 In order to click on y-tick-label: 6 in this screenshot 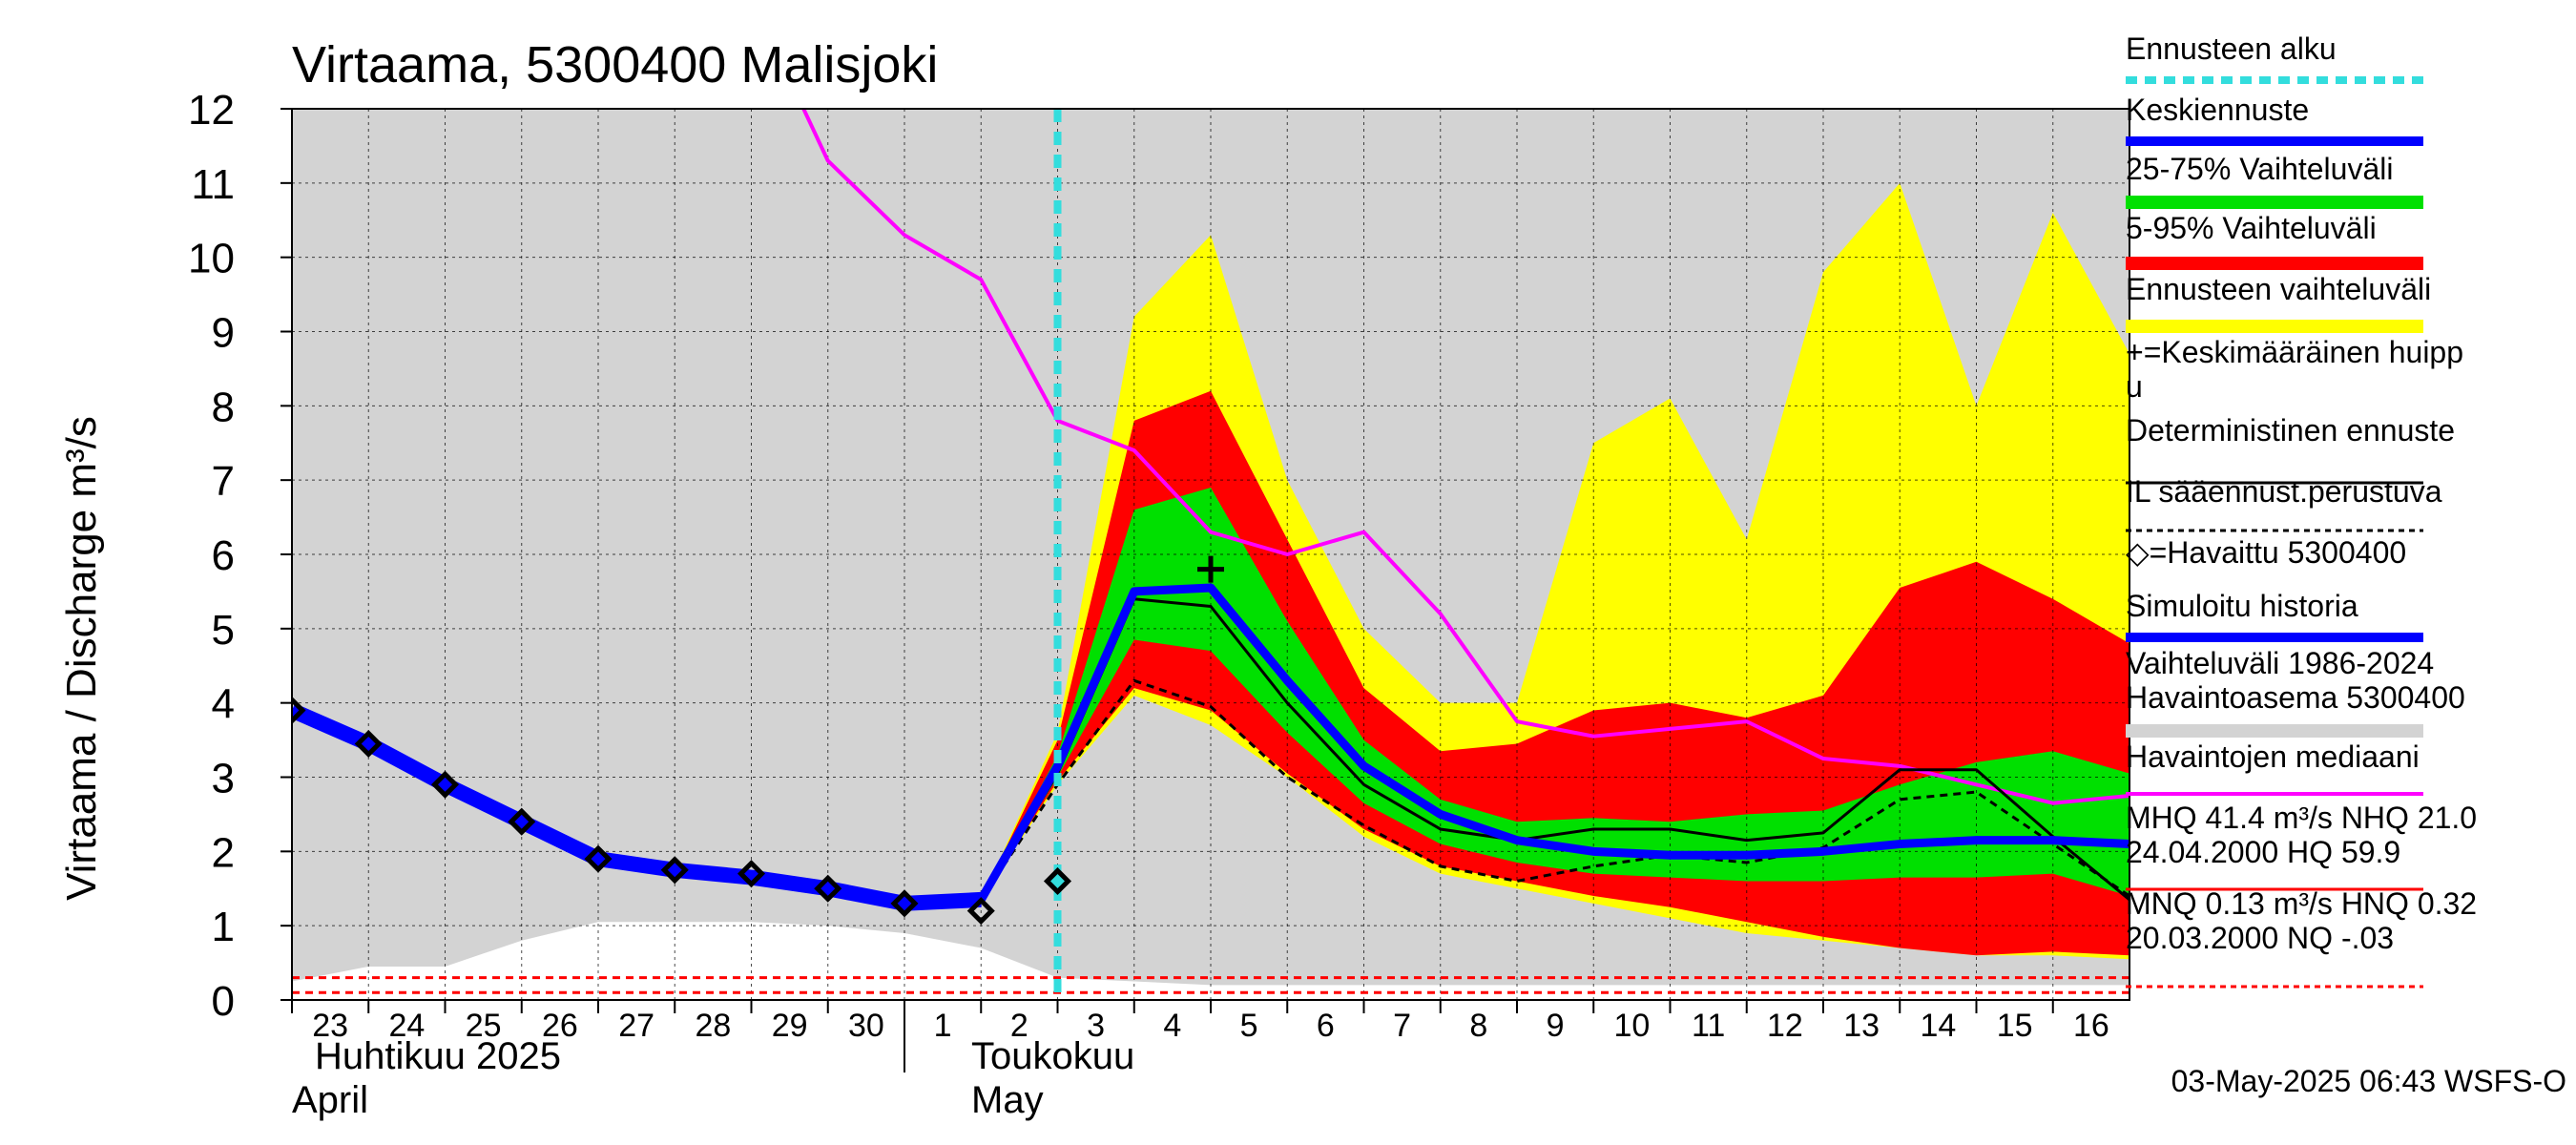, I will do `click(223, 555)`.